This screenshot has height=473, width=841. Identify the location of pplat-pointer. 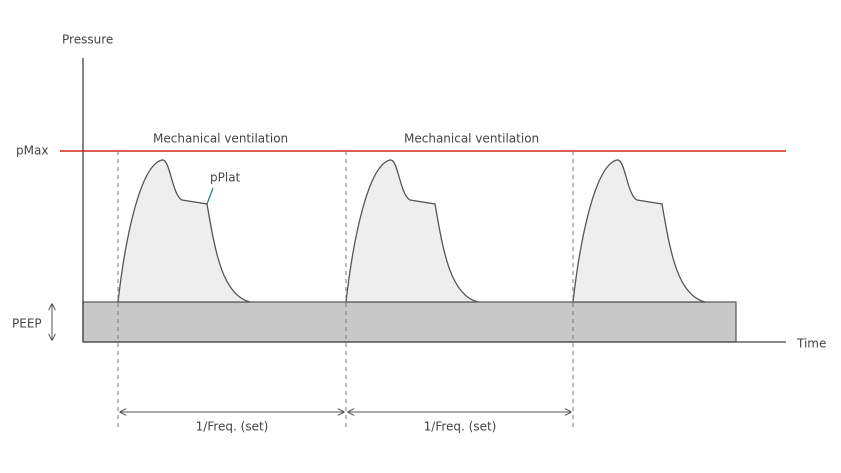
(210, 196).